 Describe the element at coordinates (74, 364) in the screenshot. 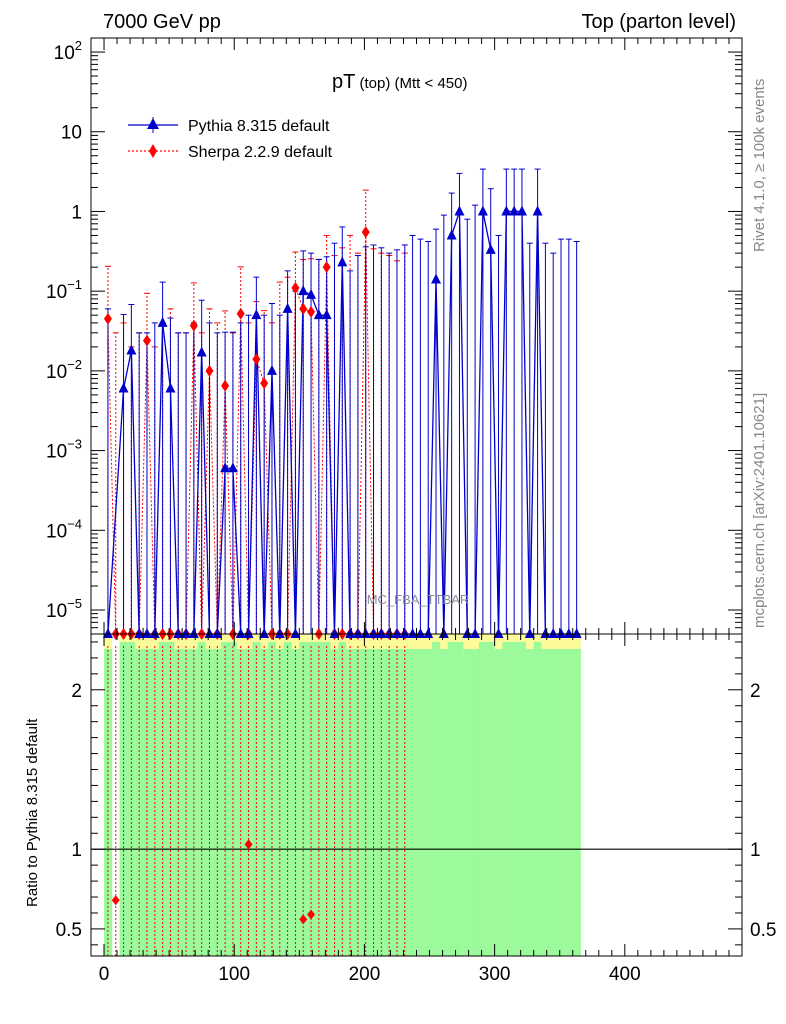

I see `main-y-tick-exponent: −2` at that location.